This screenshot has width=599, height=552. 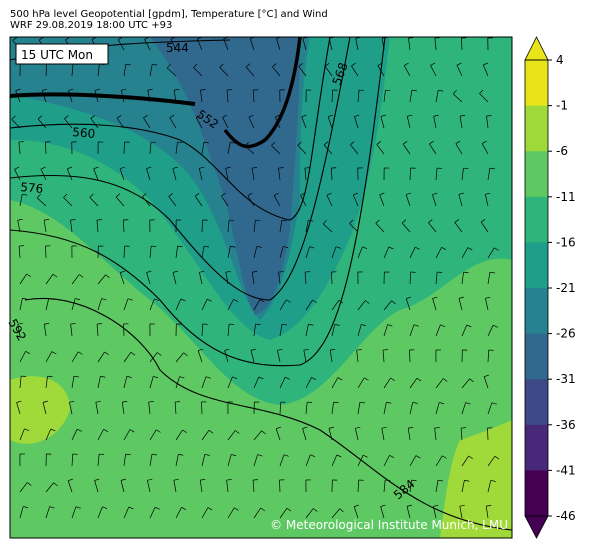 What do you see at coordinates (536, 527) in the screenshot?
I see `colorbar-arrow-bottom` at bounding box center [536, 527].